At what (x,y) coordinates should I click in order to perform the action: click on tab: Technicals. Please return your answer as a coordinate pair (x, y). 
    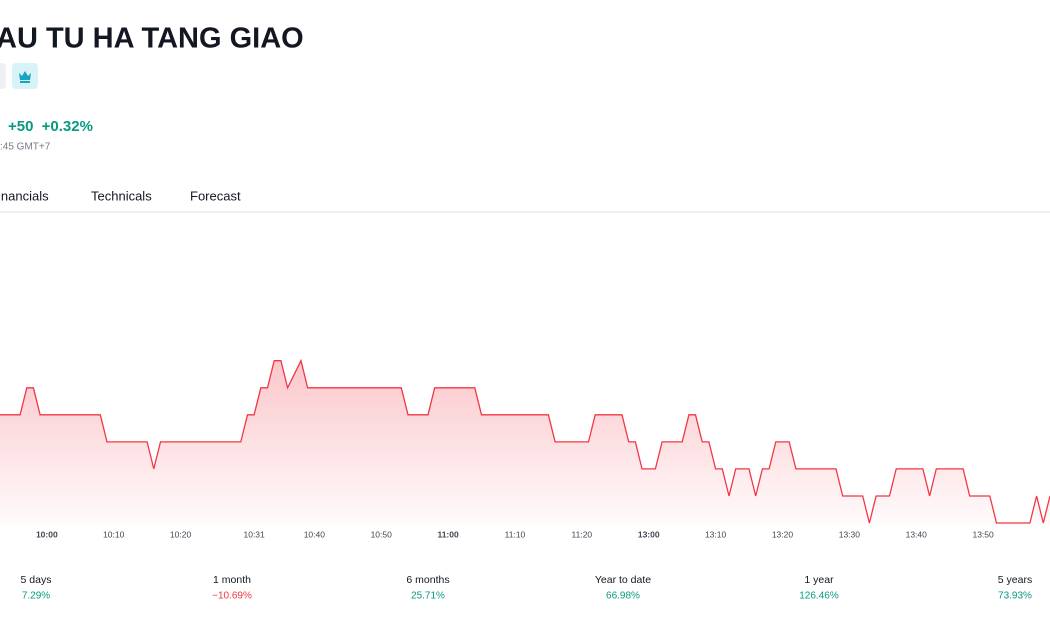
    Looking at the image, I should click on (121, 195).